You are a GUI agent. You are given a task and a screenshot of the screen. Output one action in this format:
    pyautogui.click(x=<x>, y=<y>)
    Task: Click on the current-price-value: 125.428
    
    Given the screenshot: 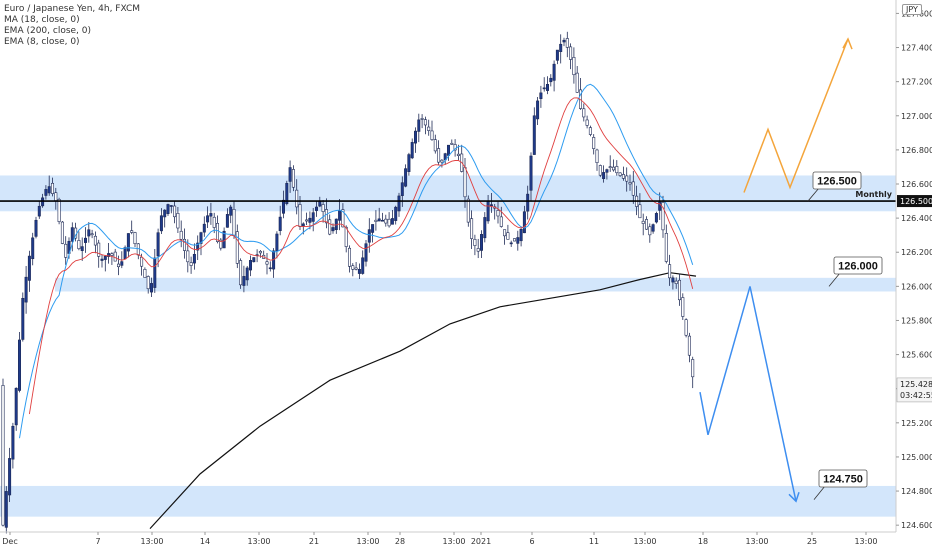 What is the action you would take?
    pyautogui.click(x=916, y=384)
    